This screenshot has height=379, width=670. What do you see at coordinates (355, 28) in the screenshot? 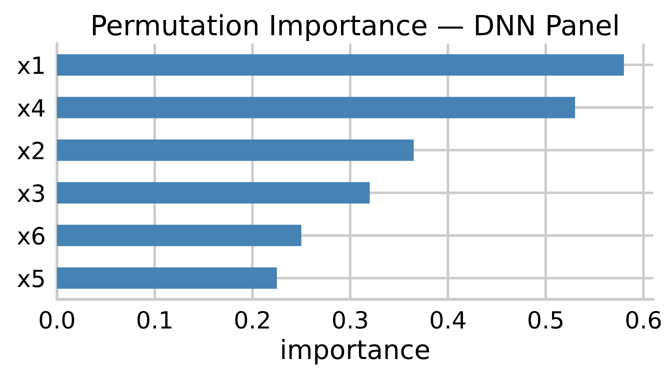
I see `chart-title: Permutation Importance — DNN Panel` at bounding box center [355, 28].